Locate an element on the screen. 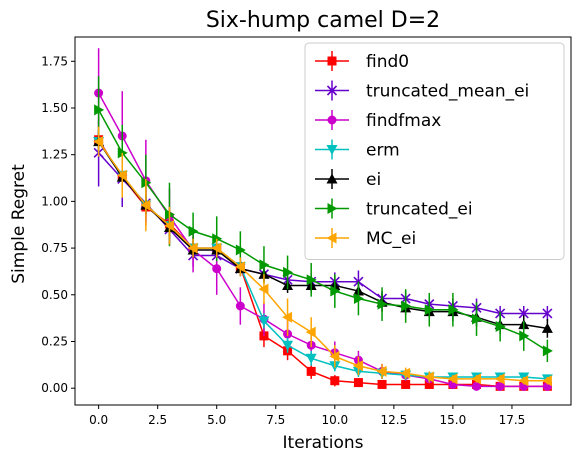 This screenshot has height=459, width=577. y-axis-label: Simple Regret is located at coordinates (19, 224).